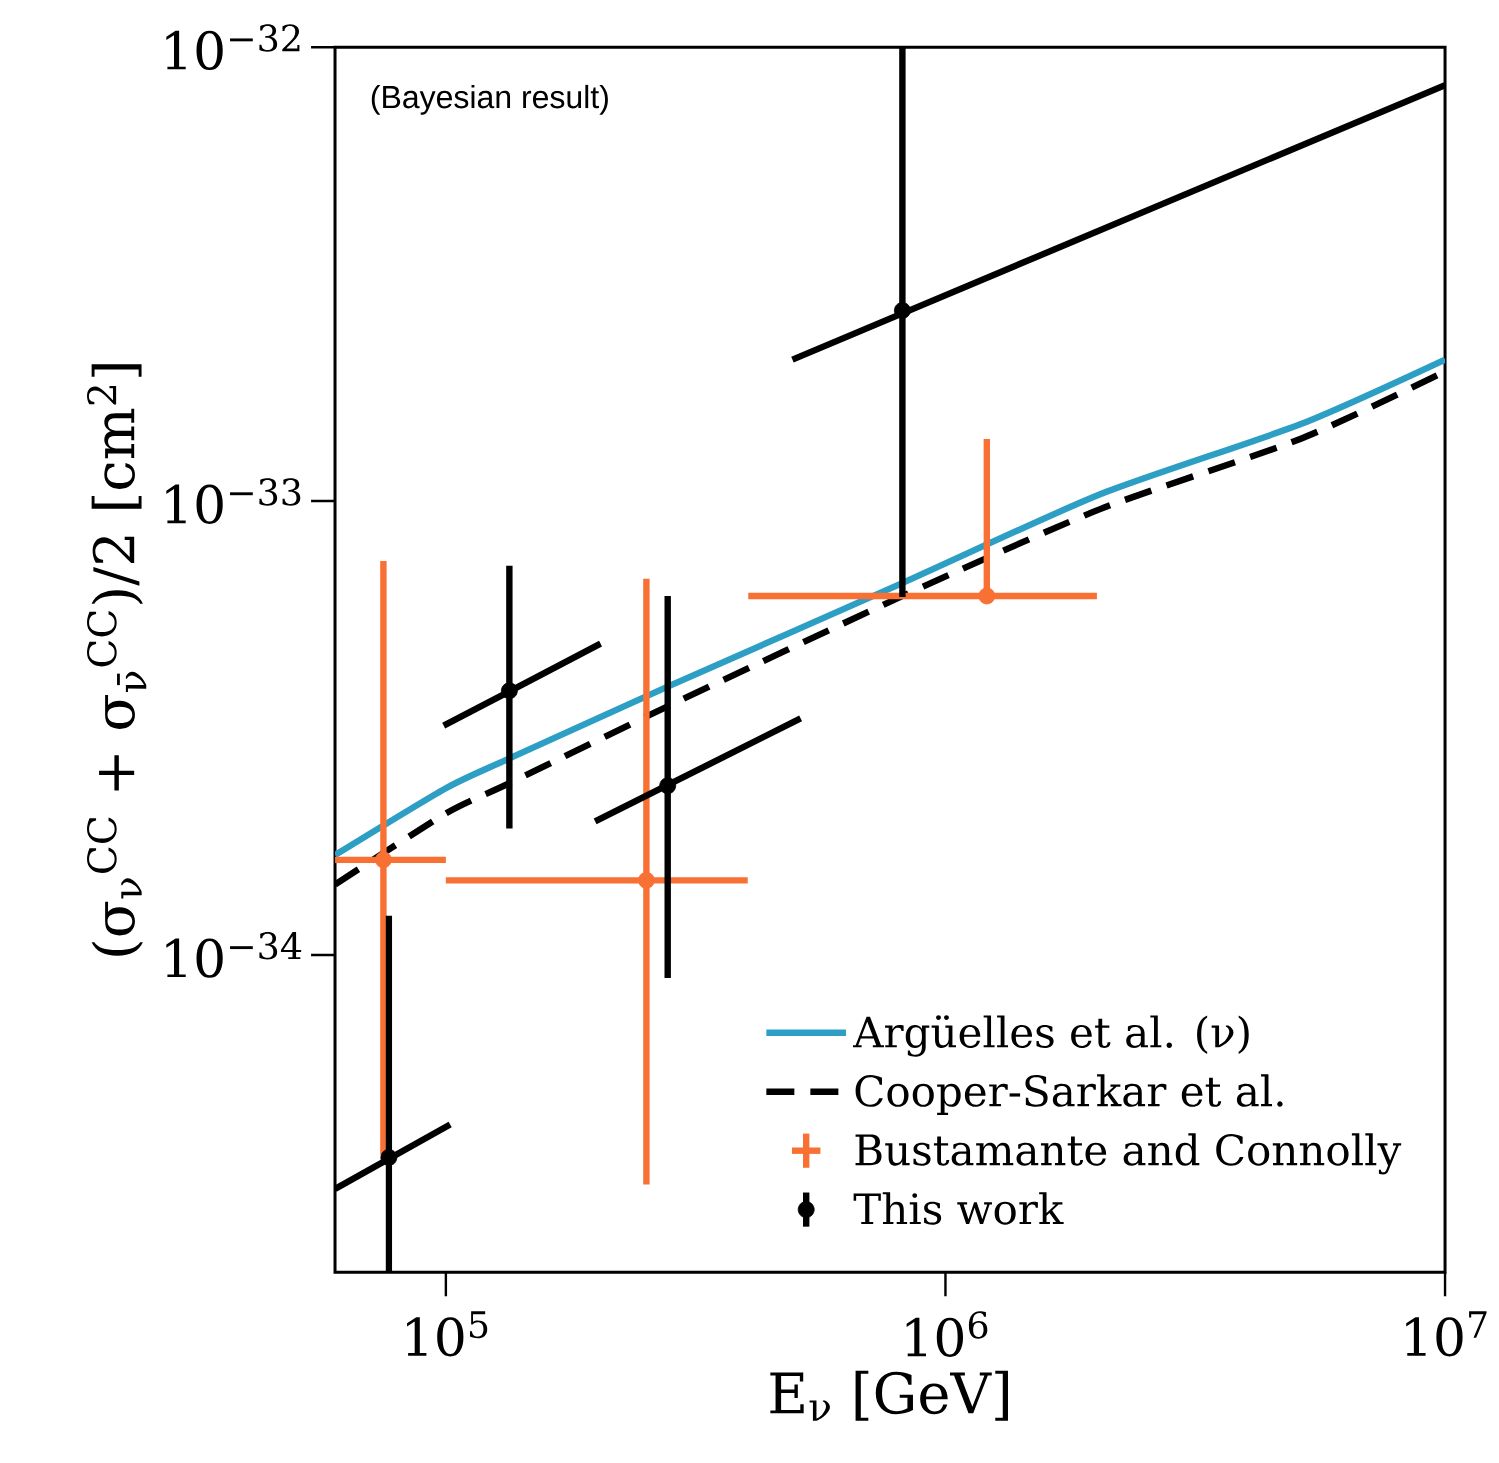 The width and height of the screenshot is (1499, 1463). Describe the element at coordinates (947, 1334) in the screenshot. I see `x-tick-label: 10$^{6}$` at that location.